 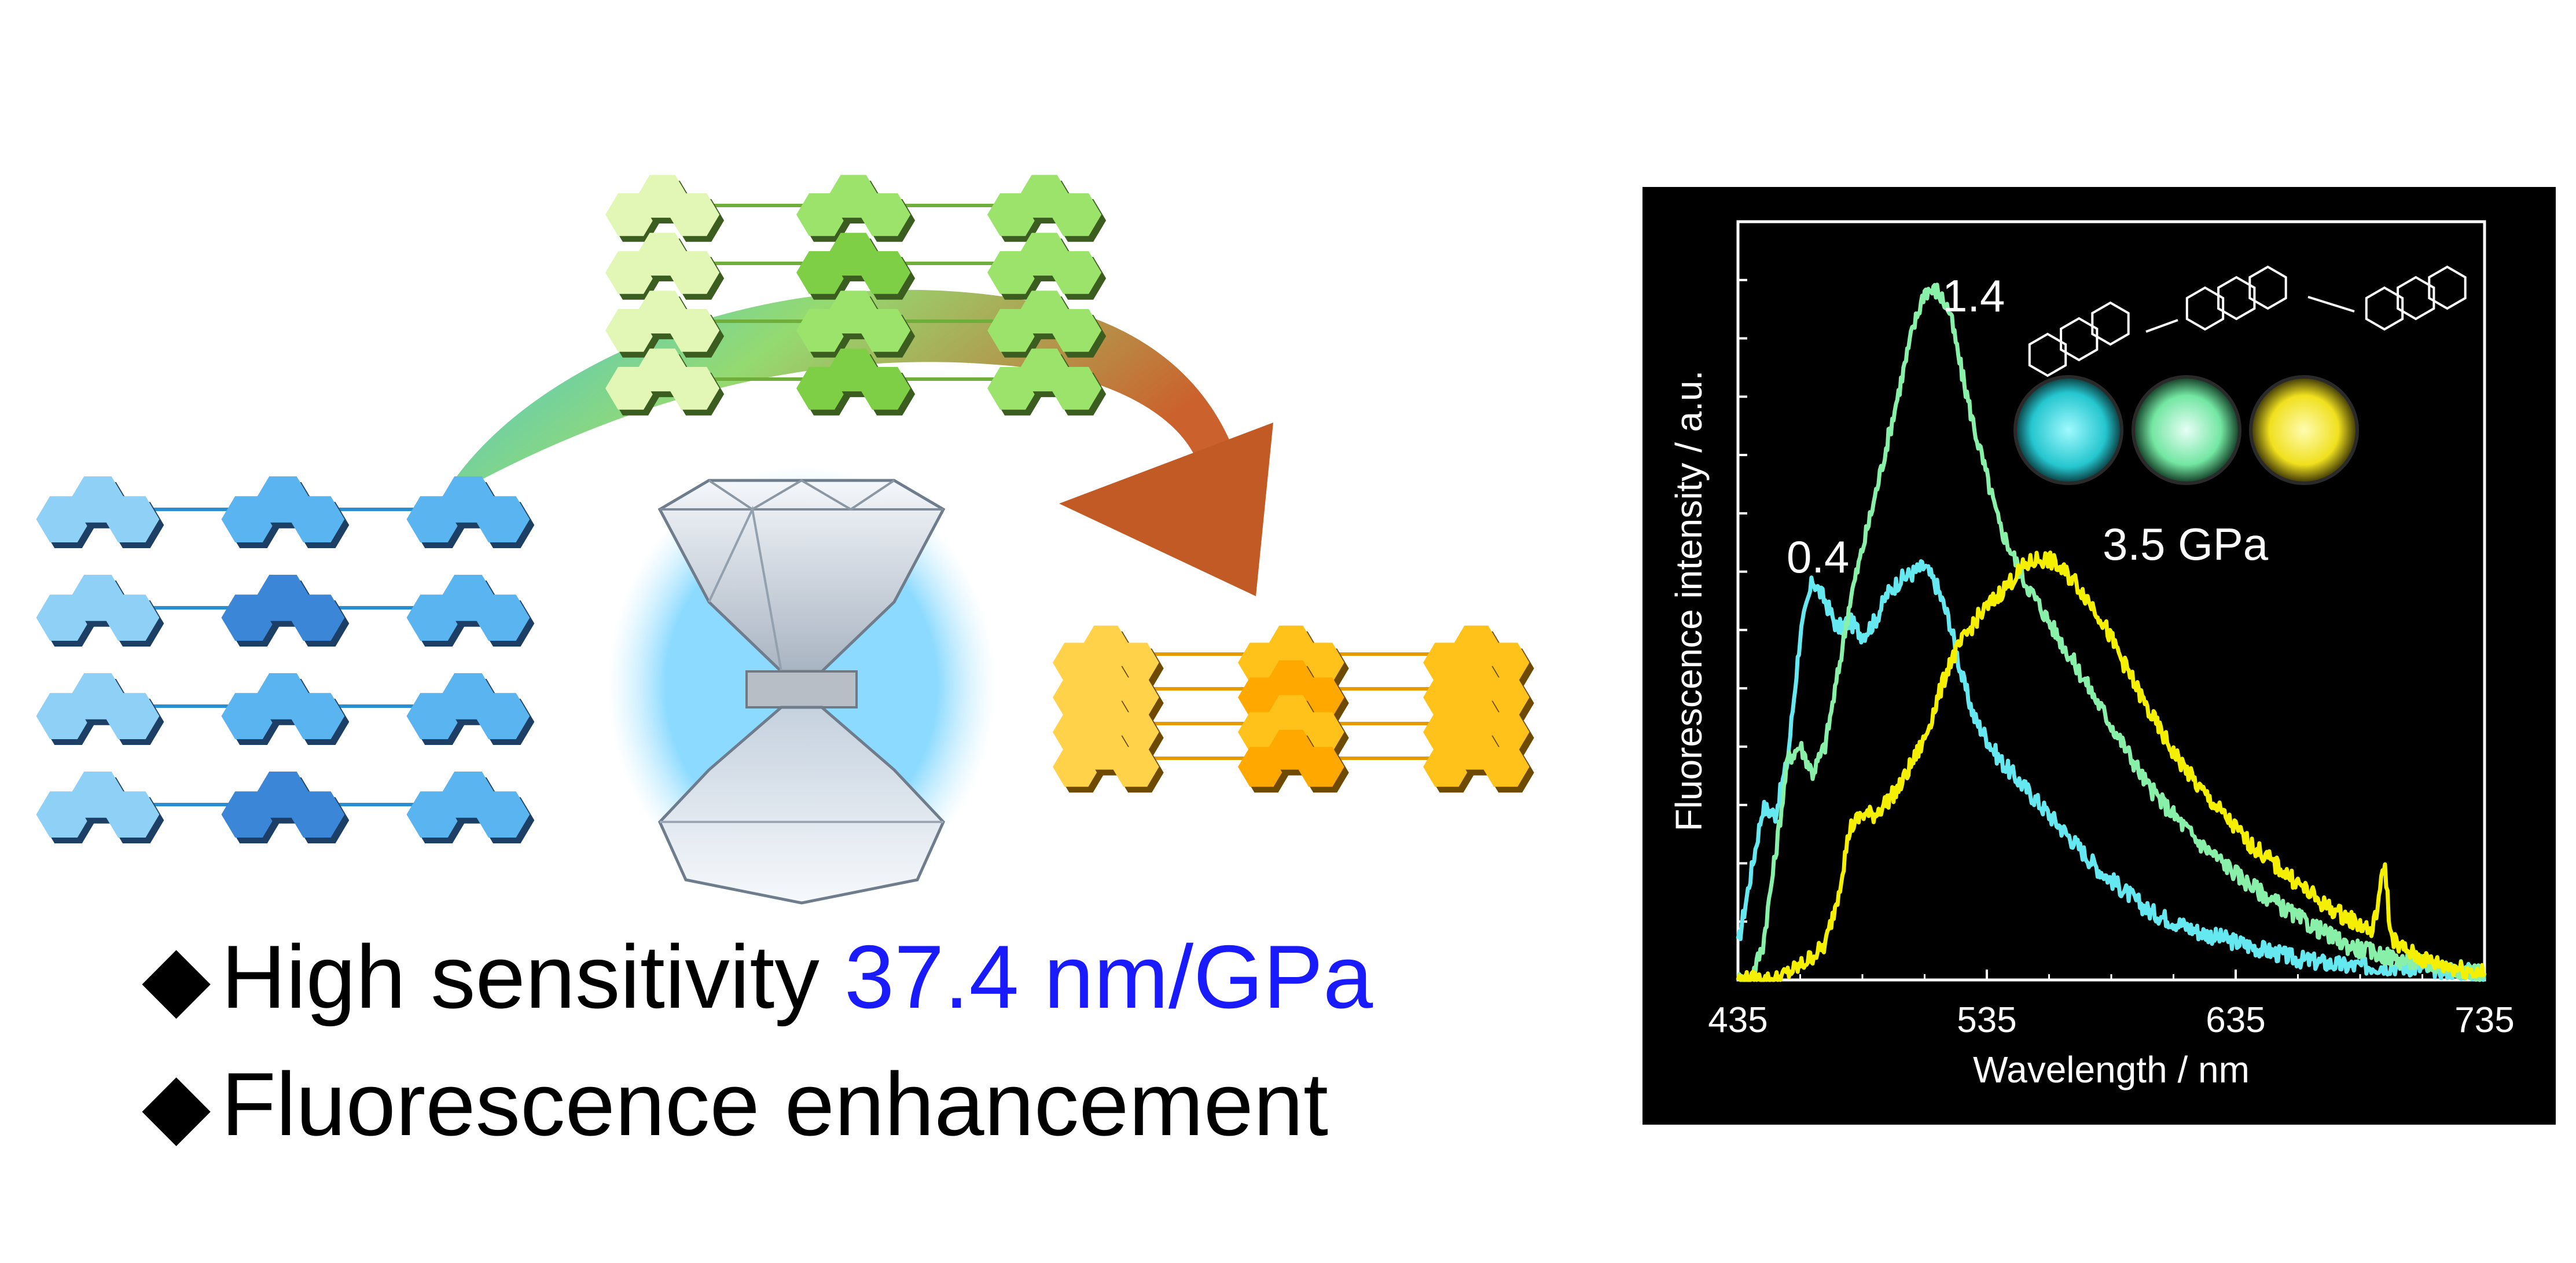 What do you see at coordinates (802, 686) in the screenshot?
I see `diamond-anvil-icon` at bounding box center [802, 686].